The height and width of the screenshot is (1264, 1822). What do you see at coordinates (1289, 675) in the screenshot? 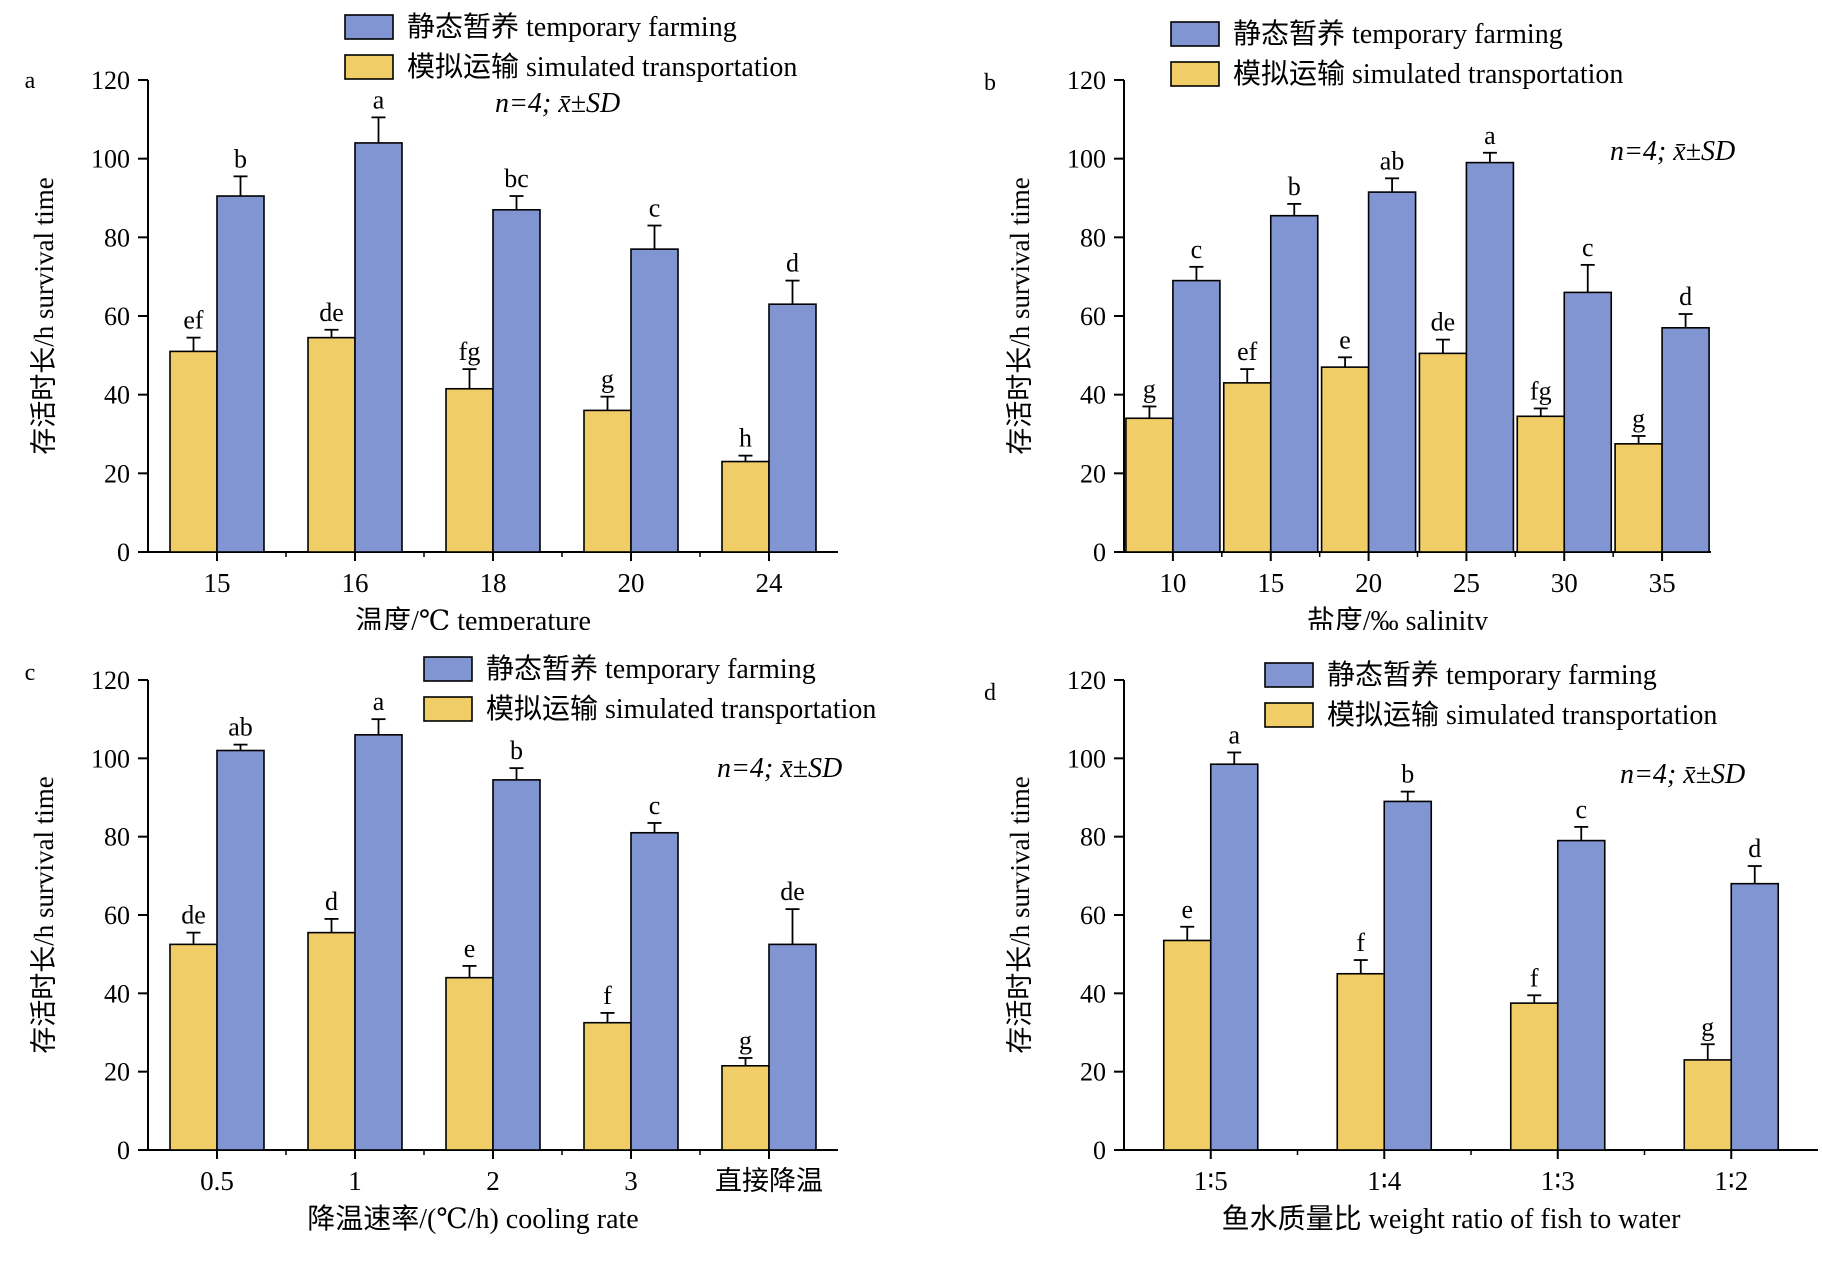
I see `legend-swatch-temporary` at bounding box center [1289, 675].